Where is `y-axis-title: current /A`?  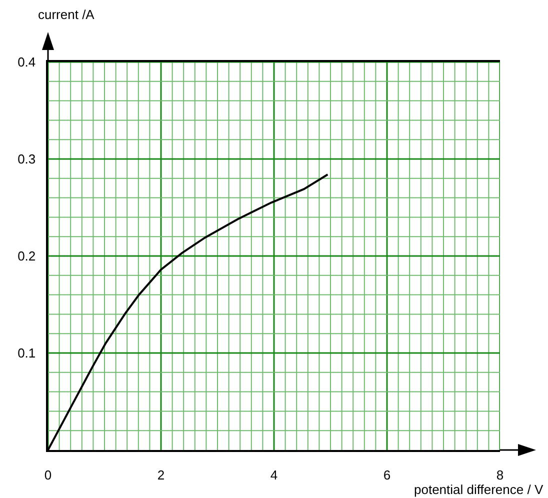
y-axis-title: current /A is located at coordinates (66, 14).